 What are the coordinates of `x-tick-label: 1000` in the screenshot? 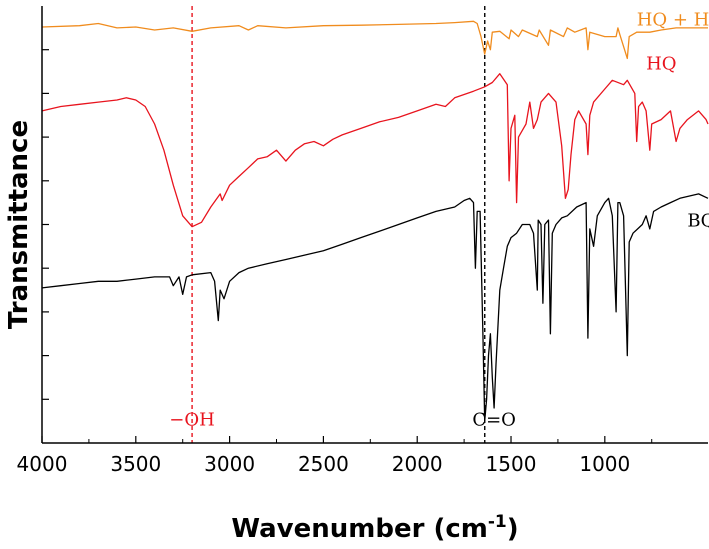 It's located at (604, 464).